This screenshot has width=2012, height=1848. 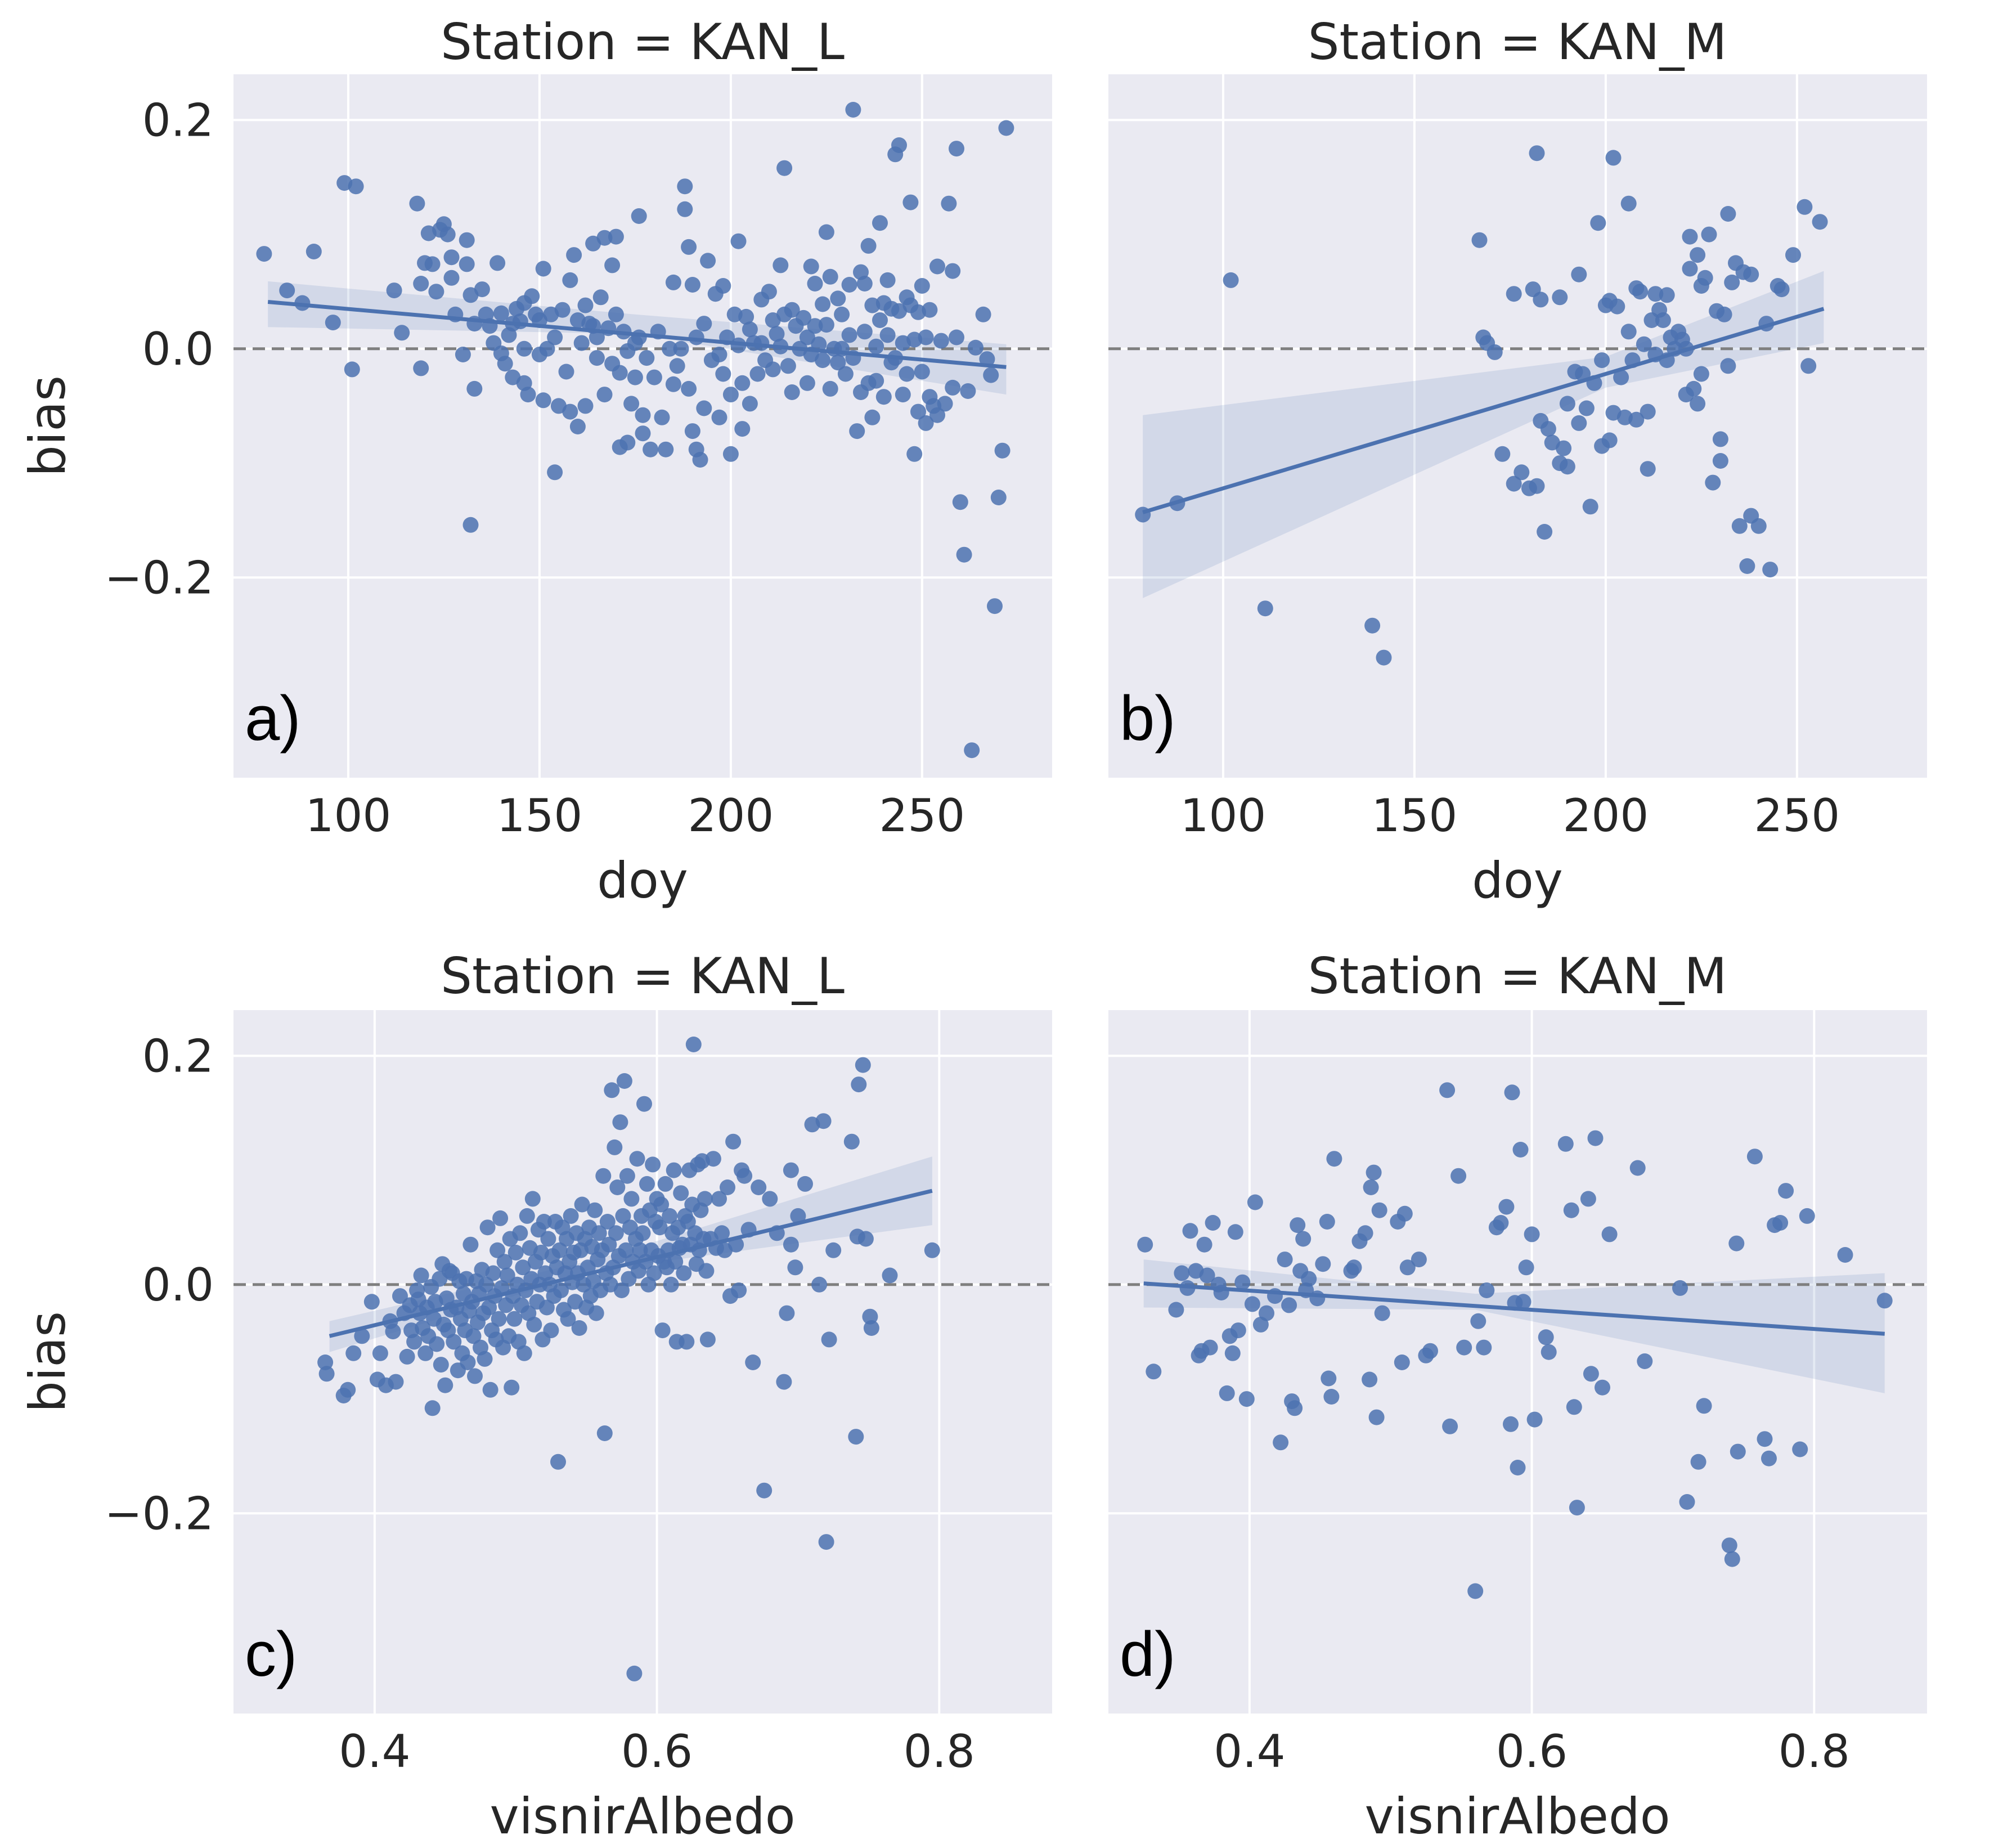 I want to click on panel-c-ytick-label: −0.2, so click(x=159, y=1513).